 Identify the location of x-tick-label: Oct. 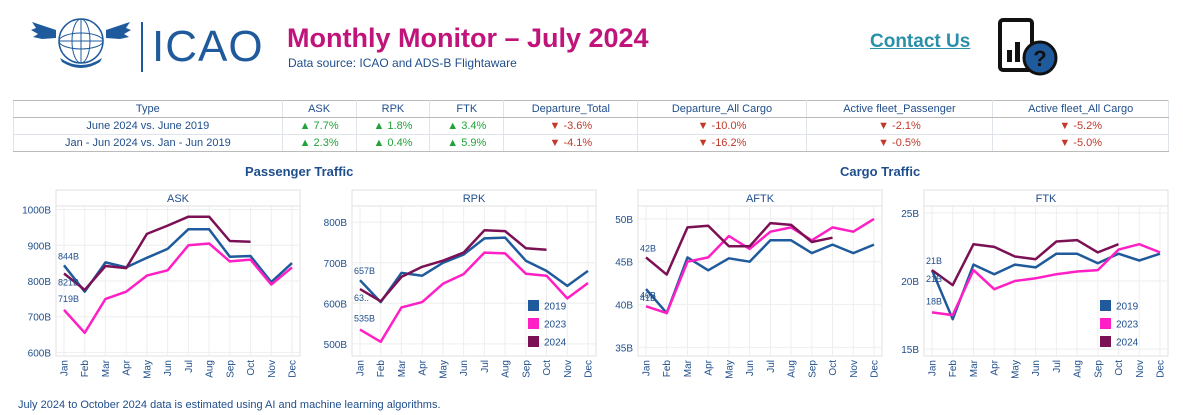
(1119, 368).